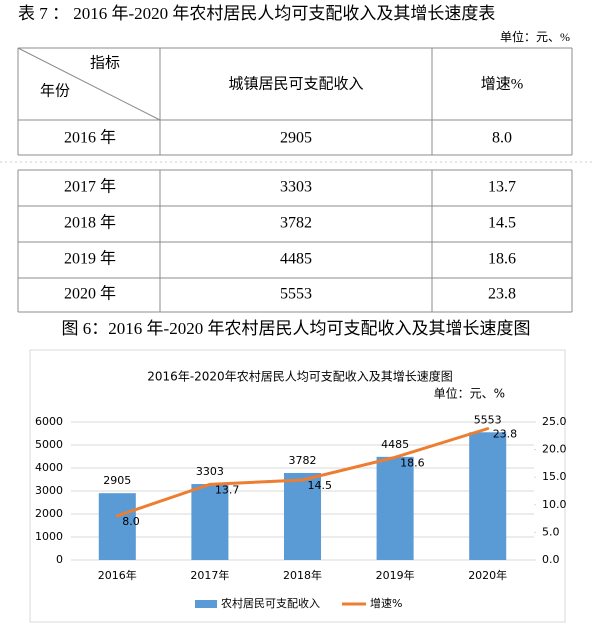 The image size is (592, 630). Describe the element at coordinates (469, 393) in the screenshot. I see `chart-subtitle: 单位：元、%` at that location.